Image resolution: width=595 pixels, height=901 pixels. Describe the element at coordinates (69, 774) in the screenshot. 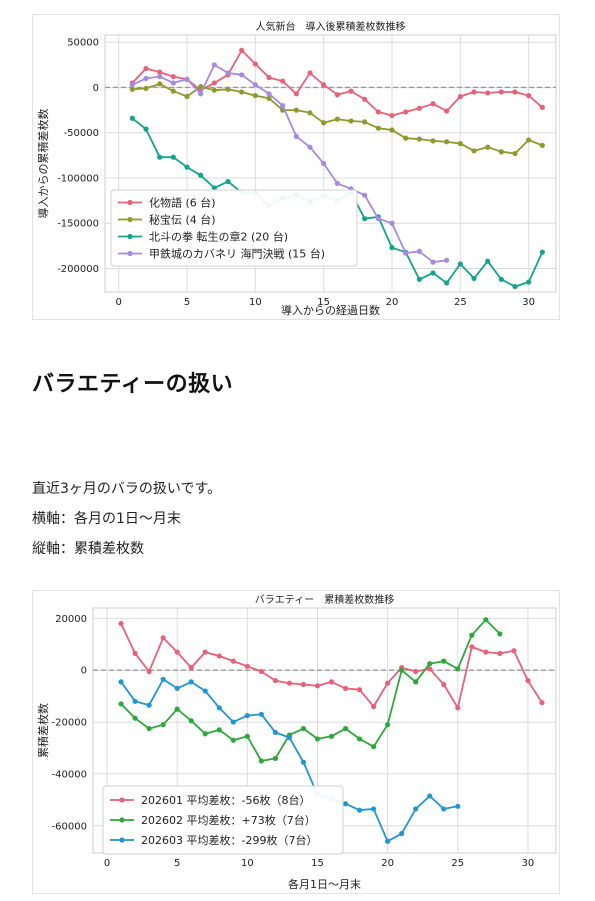

I see `y-tick-label: -40000` at that location.